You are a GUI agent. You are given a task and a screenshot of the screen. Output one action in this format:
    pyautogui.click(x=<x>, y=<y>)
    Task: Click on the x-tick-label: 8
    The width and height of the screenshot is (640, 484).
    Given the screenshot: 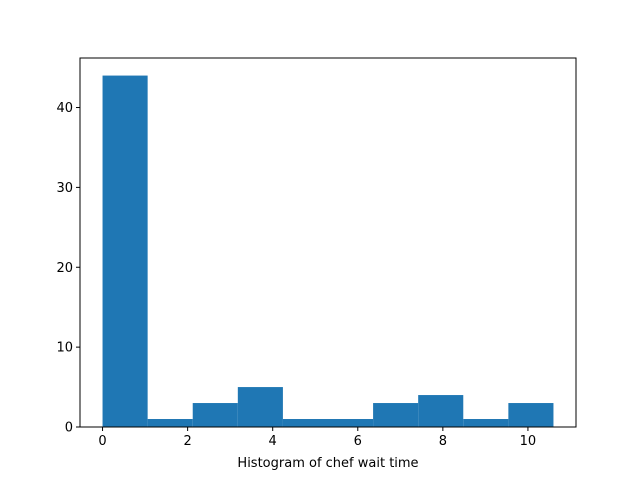 What is the action you would take?
    pyautogui.click(x=443, y=441)
    